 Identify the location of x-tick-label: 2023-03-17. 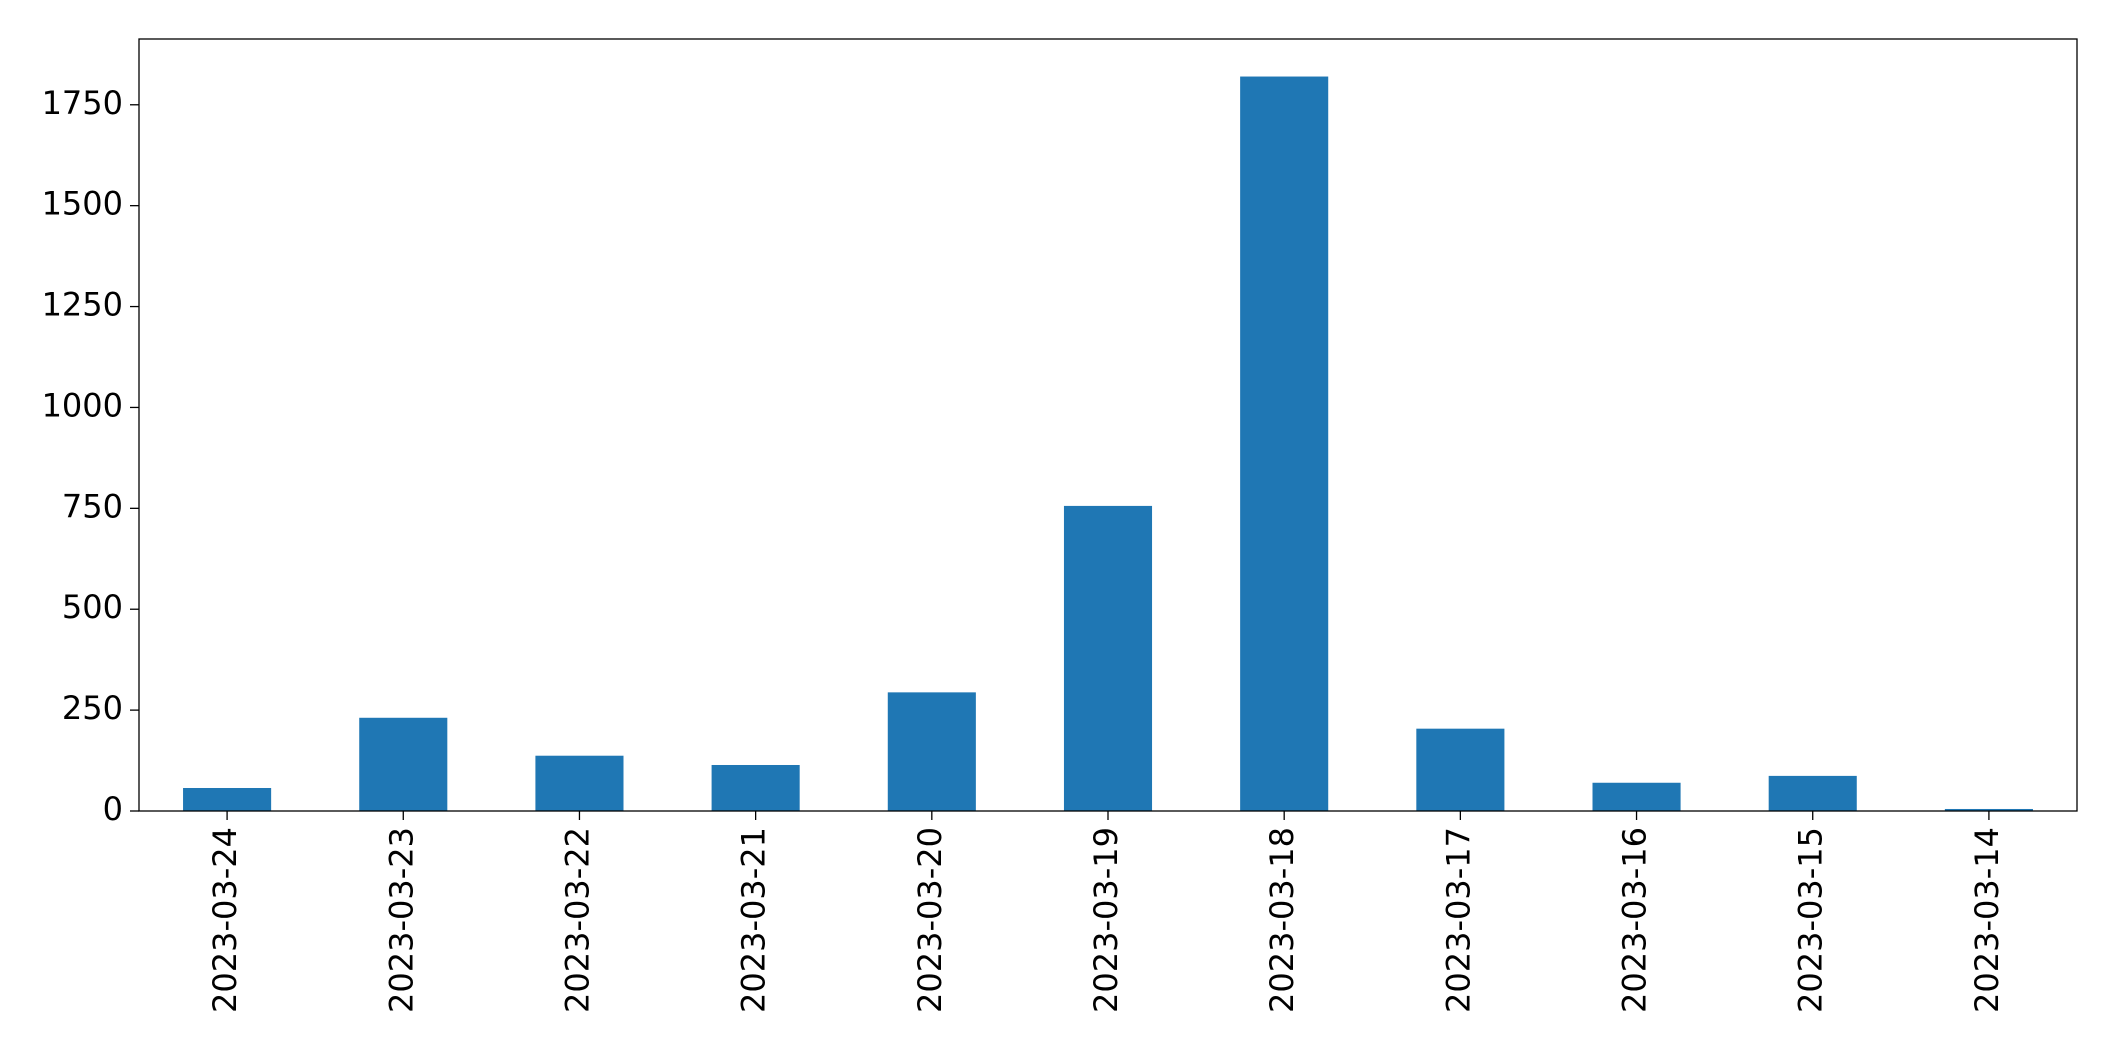
(1458, 920).